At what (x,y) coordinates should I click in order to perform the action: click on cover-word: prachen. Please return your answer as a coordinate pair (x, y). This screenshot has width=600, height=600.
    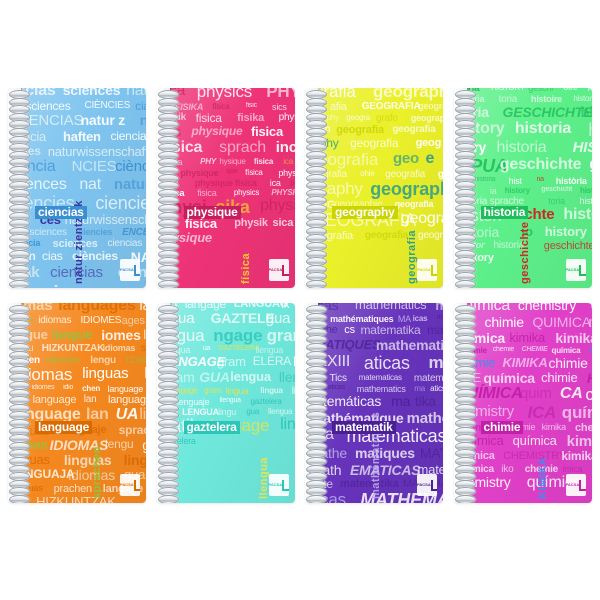
    Looking at the image, I should click on (73, 489).